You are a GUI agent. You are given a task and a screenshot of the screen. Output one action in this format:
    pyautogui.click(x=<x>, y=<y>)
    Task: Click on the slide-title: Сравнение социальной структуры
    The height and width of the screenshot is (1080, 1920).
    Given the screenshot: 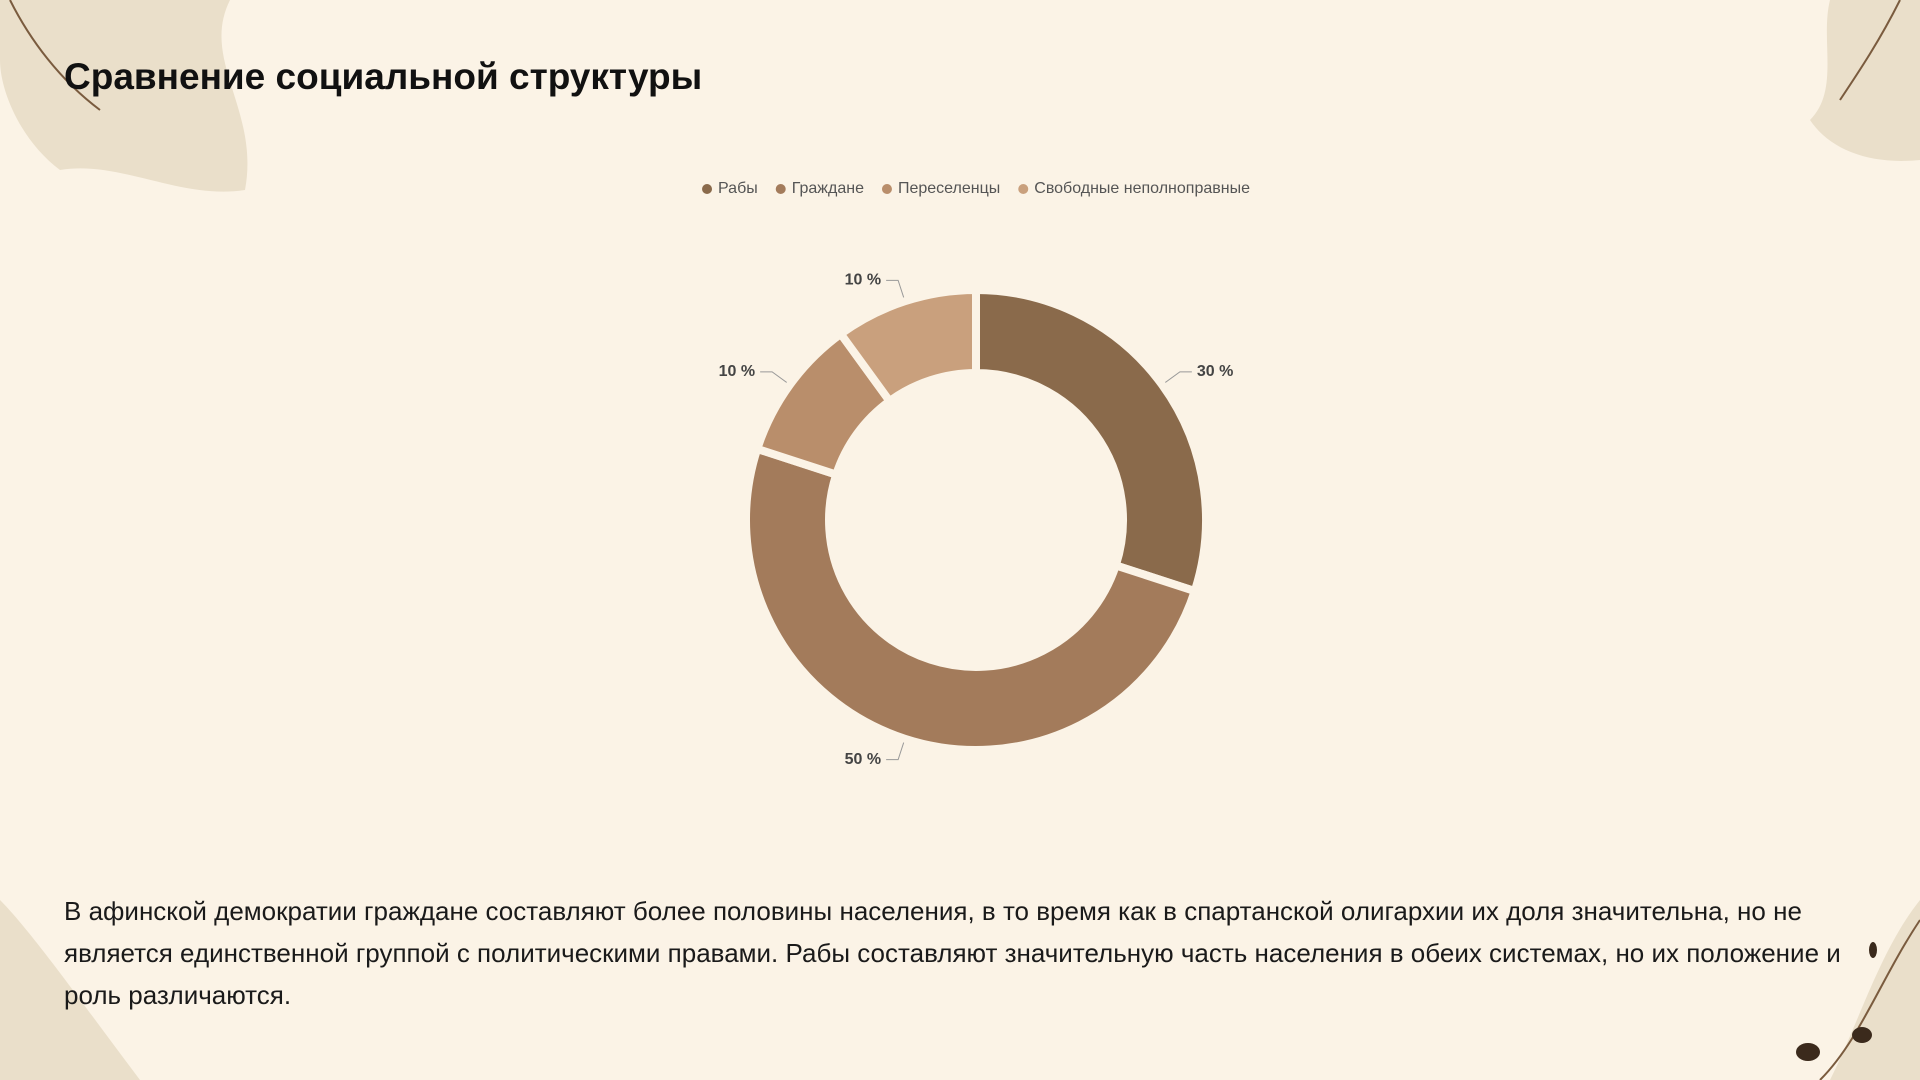 What is the action you would take?
    pyautogui.click(x=383, y=76)
    